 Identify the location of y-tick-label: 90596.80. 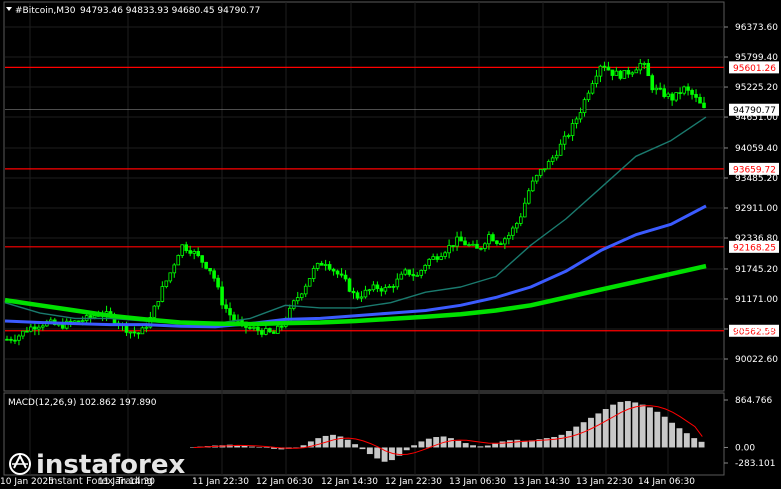
(756, 330).